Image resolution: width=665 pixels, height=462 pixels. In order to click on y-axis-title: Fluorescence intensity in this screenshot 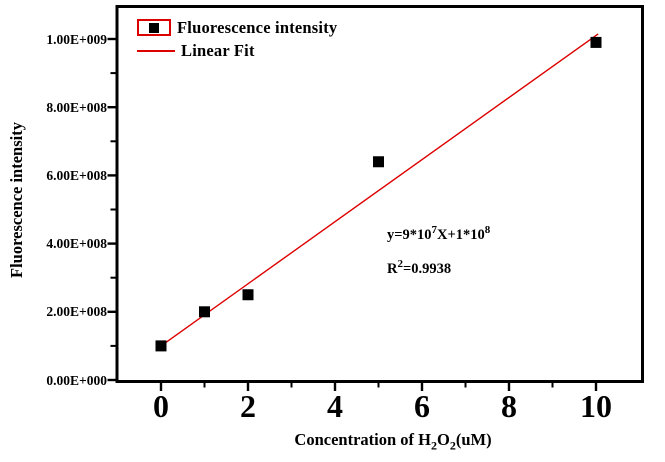, I will do `click(16, 200)`.